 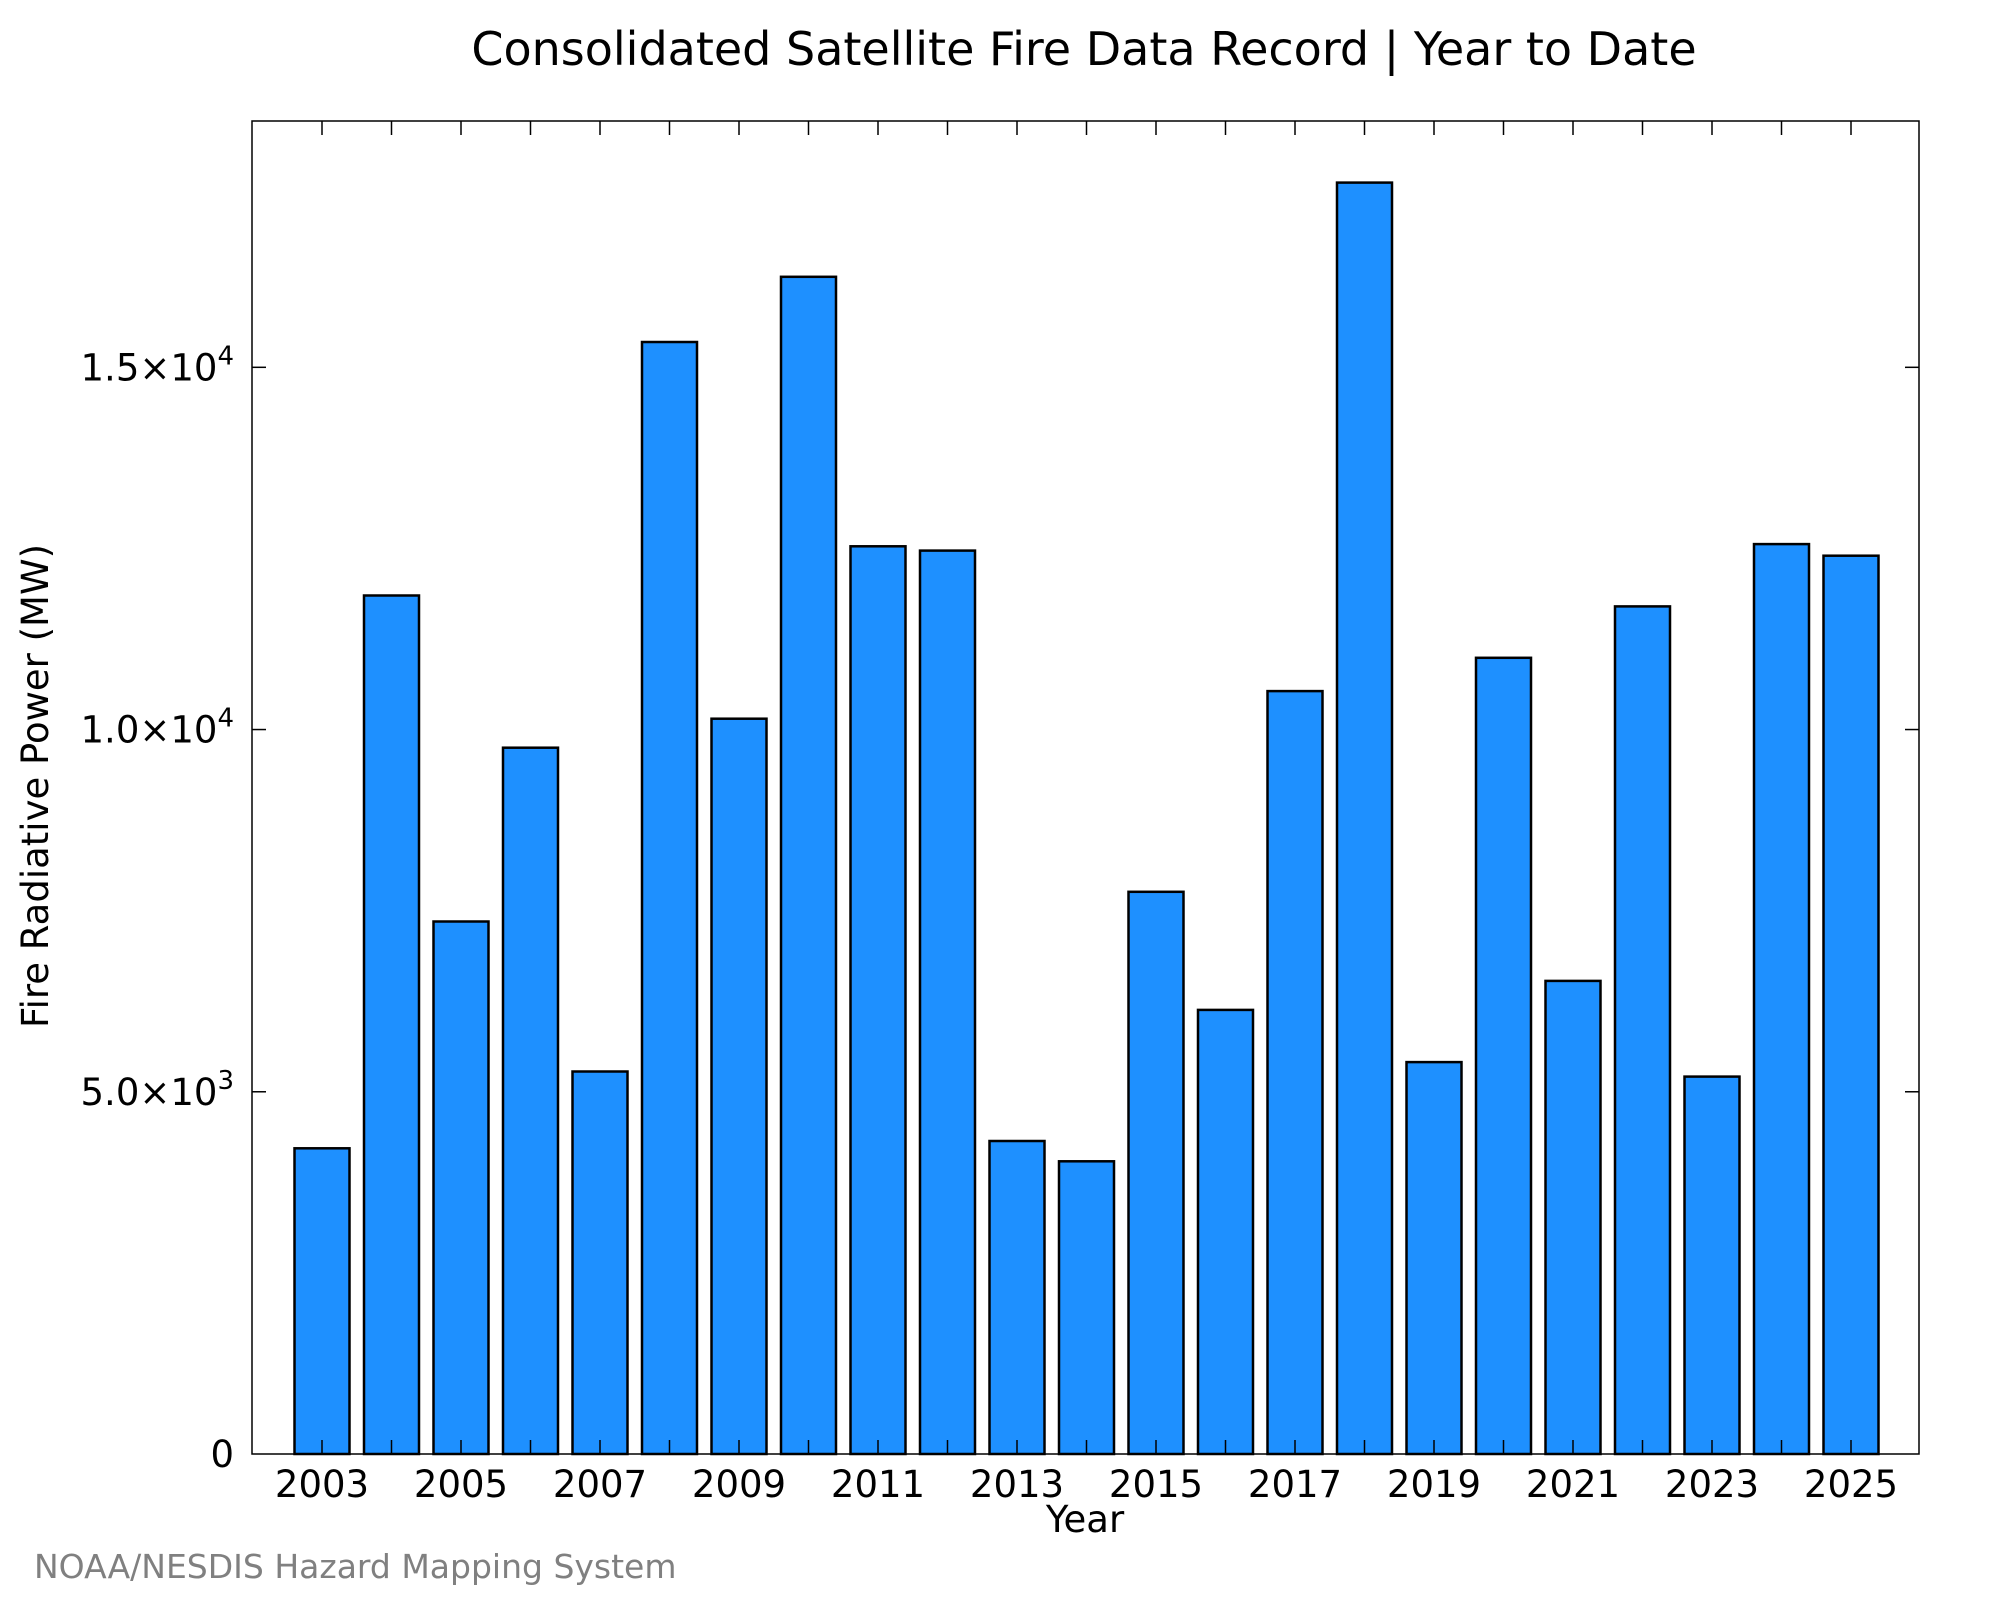 I want to click on bar-2021, so click(x=1573, y=1217).